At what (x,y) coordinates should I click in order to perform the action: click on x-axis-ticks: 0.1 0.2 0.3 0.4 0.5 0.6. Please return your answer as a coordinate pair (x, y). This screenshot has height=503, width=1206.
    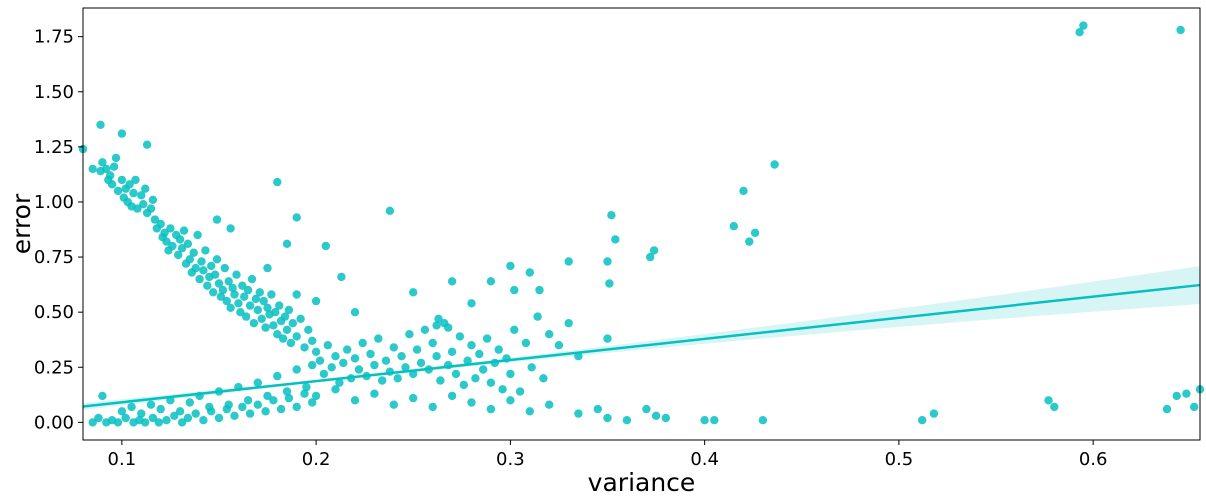
    Looking at the image, I should click on (607, 455).